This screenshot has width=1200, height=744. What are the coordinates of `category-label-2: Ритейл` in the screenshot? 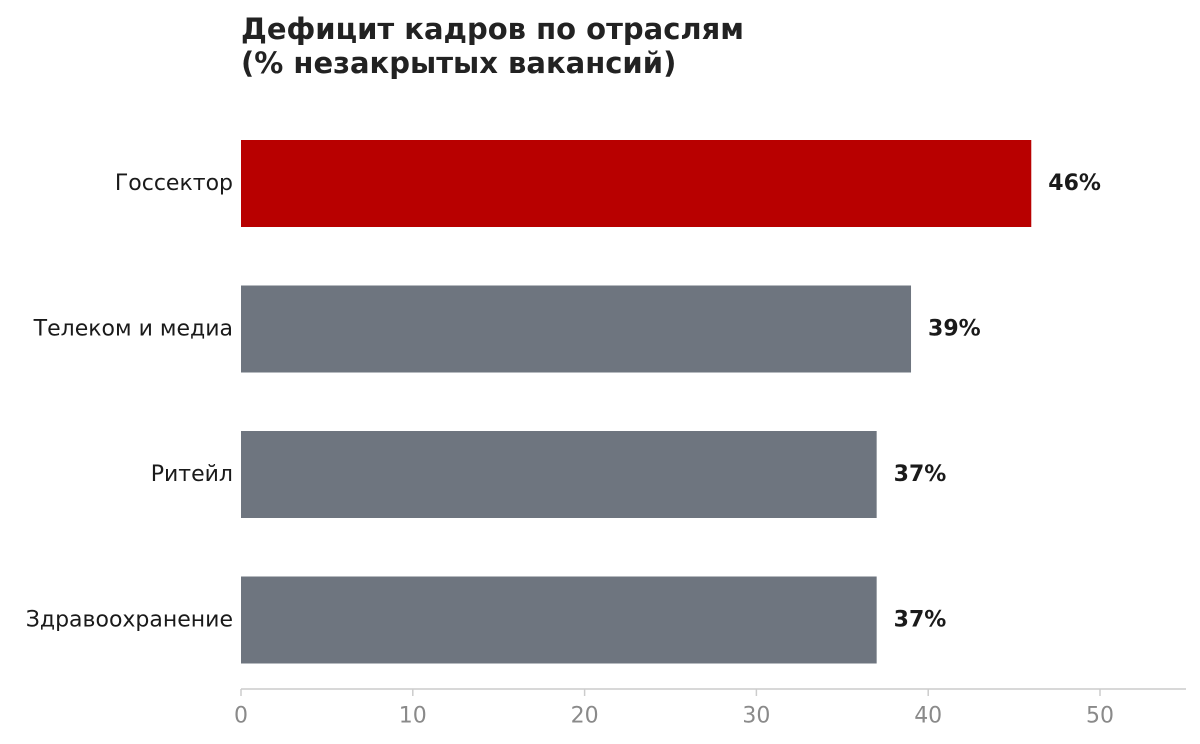 It's located at (192, 474).